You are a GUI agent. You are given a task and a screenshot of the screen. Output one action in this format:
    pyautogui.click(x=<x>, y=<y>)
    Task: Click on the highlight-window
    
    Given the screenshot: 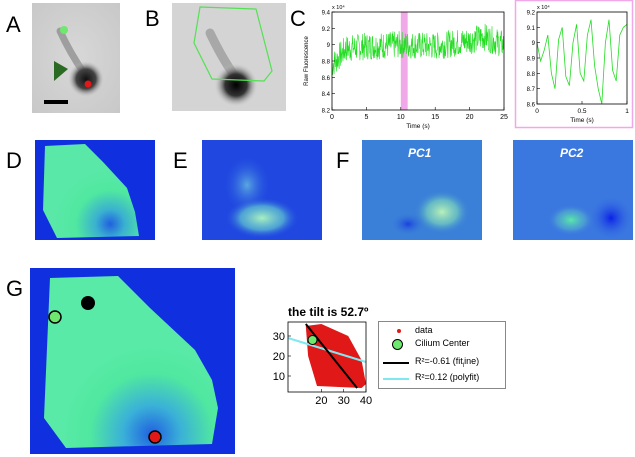 What is the action you would take?
    pyautogui.click(x=404, y=61)
    